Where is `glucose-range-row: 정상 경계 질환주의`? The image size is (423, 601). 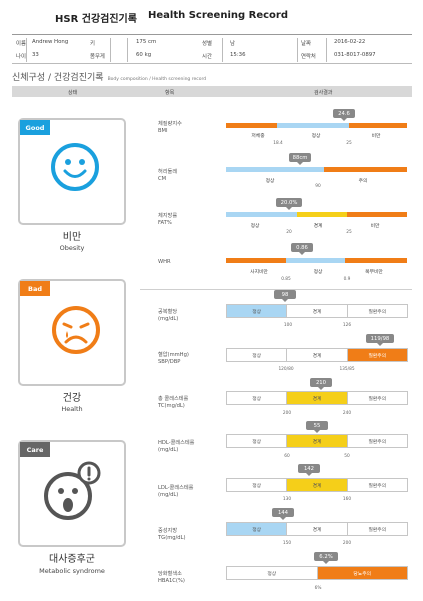 glucose-range-row: 정상 경계 질환주의 is located at coordinates (317, 311).